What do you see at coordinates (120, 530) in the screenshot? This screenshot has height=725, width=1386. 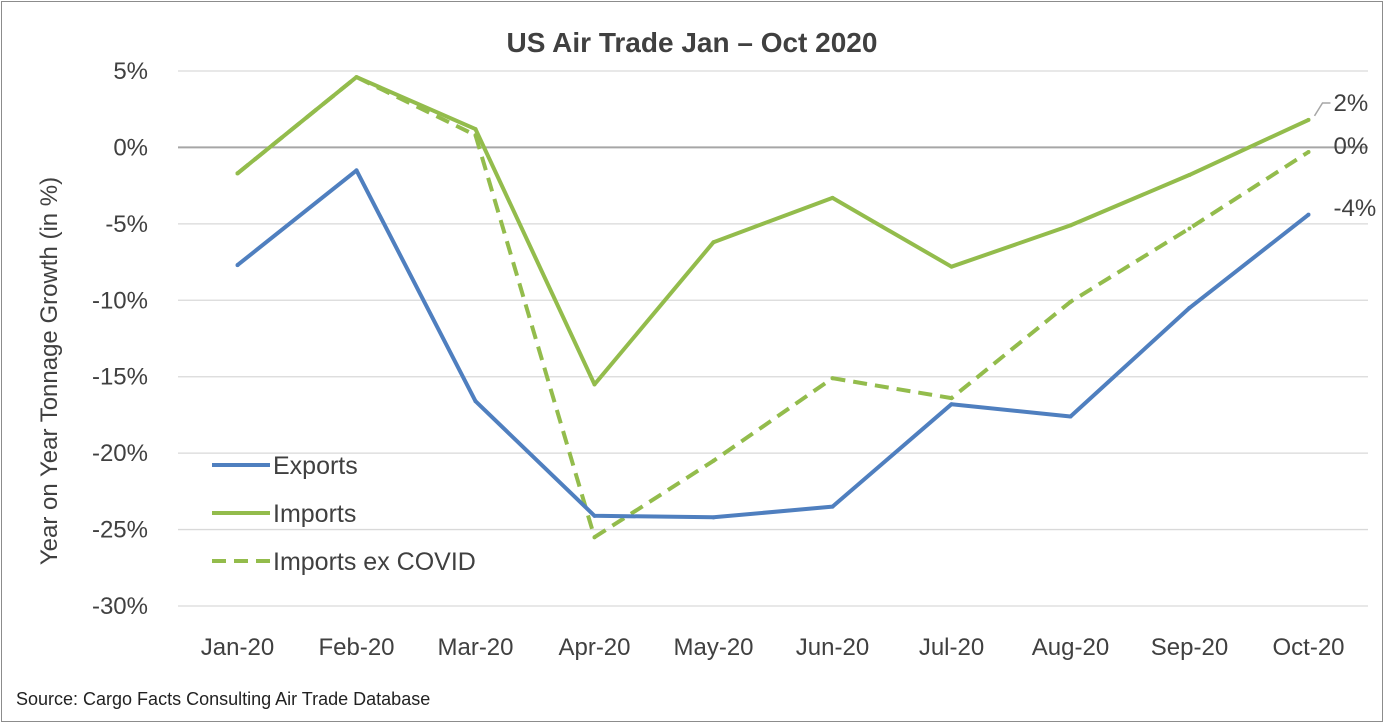 I see `y-tick-label: -25%` at bounding box center [120, 530].